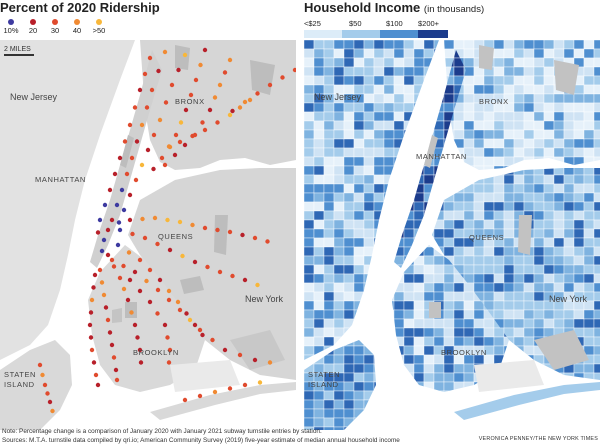 The width and height of the screenshot is (600, 448). Describe the element at coordinates (11, 22) in the screenshot. I see `legend-dot` at that location.